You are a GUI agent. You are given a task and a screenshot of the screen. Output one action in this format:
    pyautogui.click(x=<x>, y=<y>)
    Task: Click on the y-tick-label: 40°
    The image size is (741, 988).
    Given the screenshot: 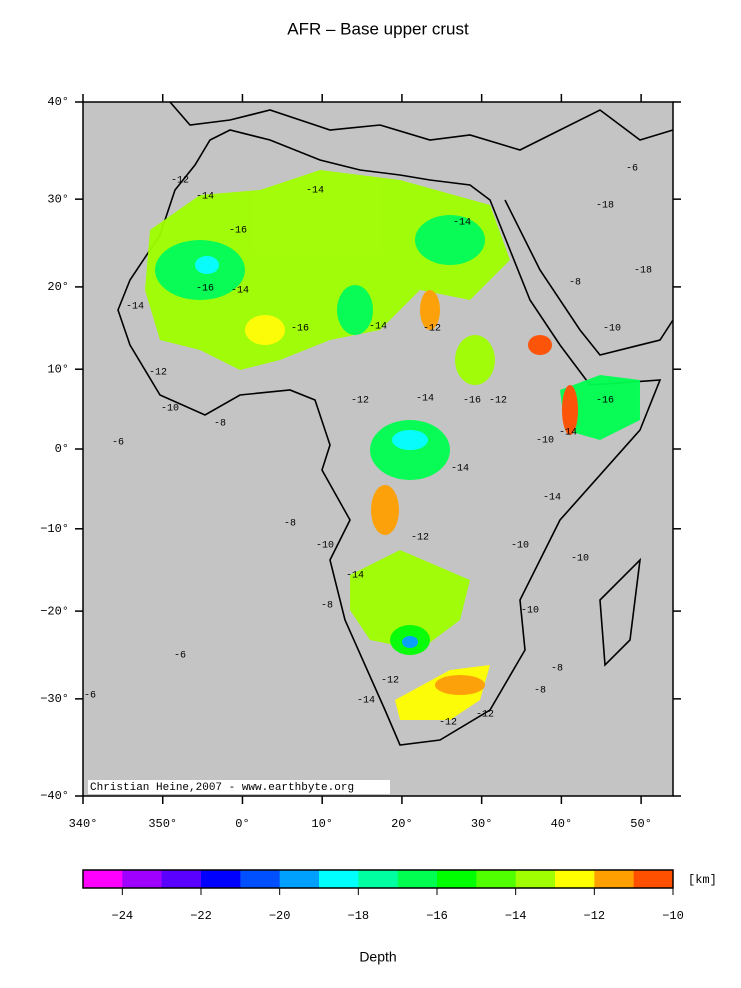 What is the action you would take?
    pyautogui.click(x=58, y=102)
    